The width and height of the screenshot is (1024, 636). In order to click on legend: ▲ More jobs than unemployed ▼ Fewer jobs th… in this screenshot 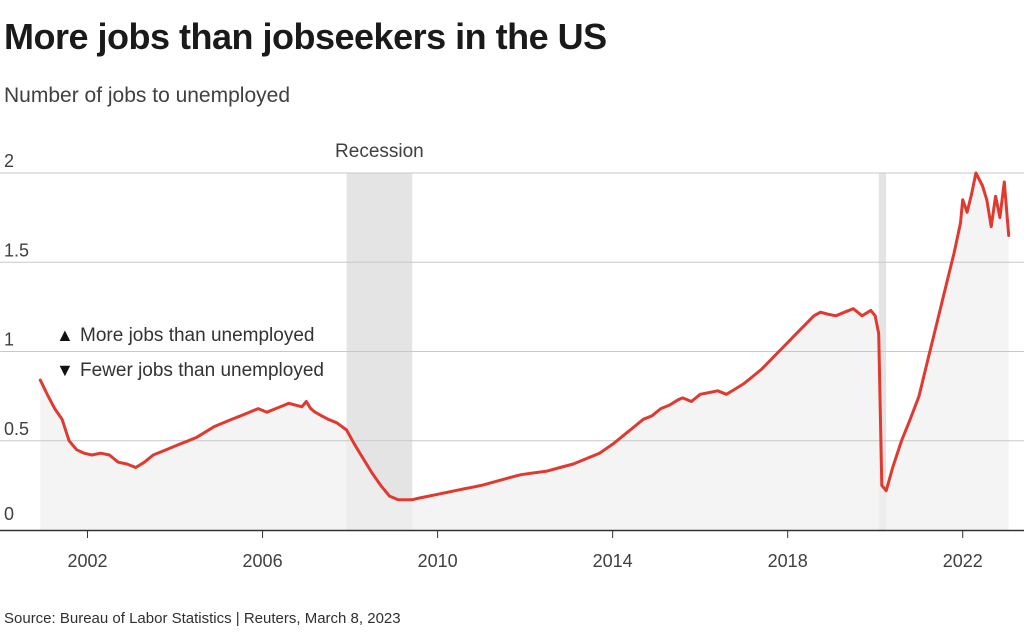, I will do `click(190, 353)`.